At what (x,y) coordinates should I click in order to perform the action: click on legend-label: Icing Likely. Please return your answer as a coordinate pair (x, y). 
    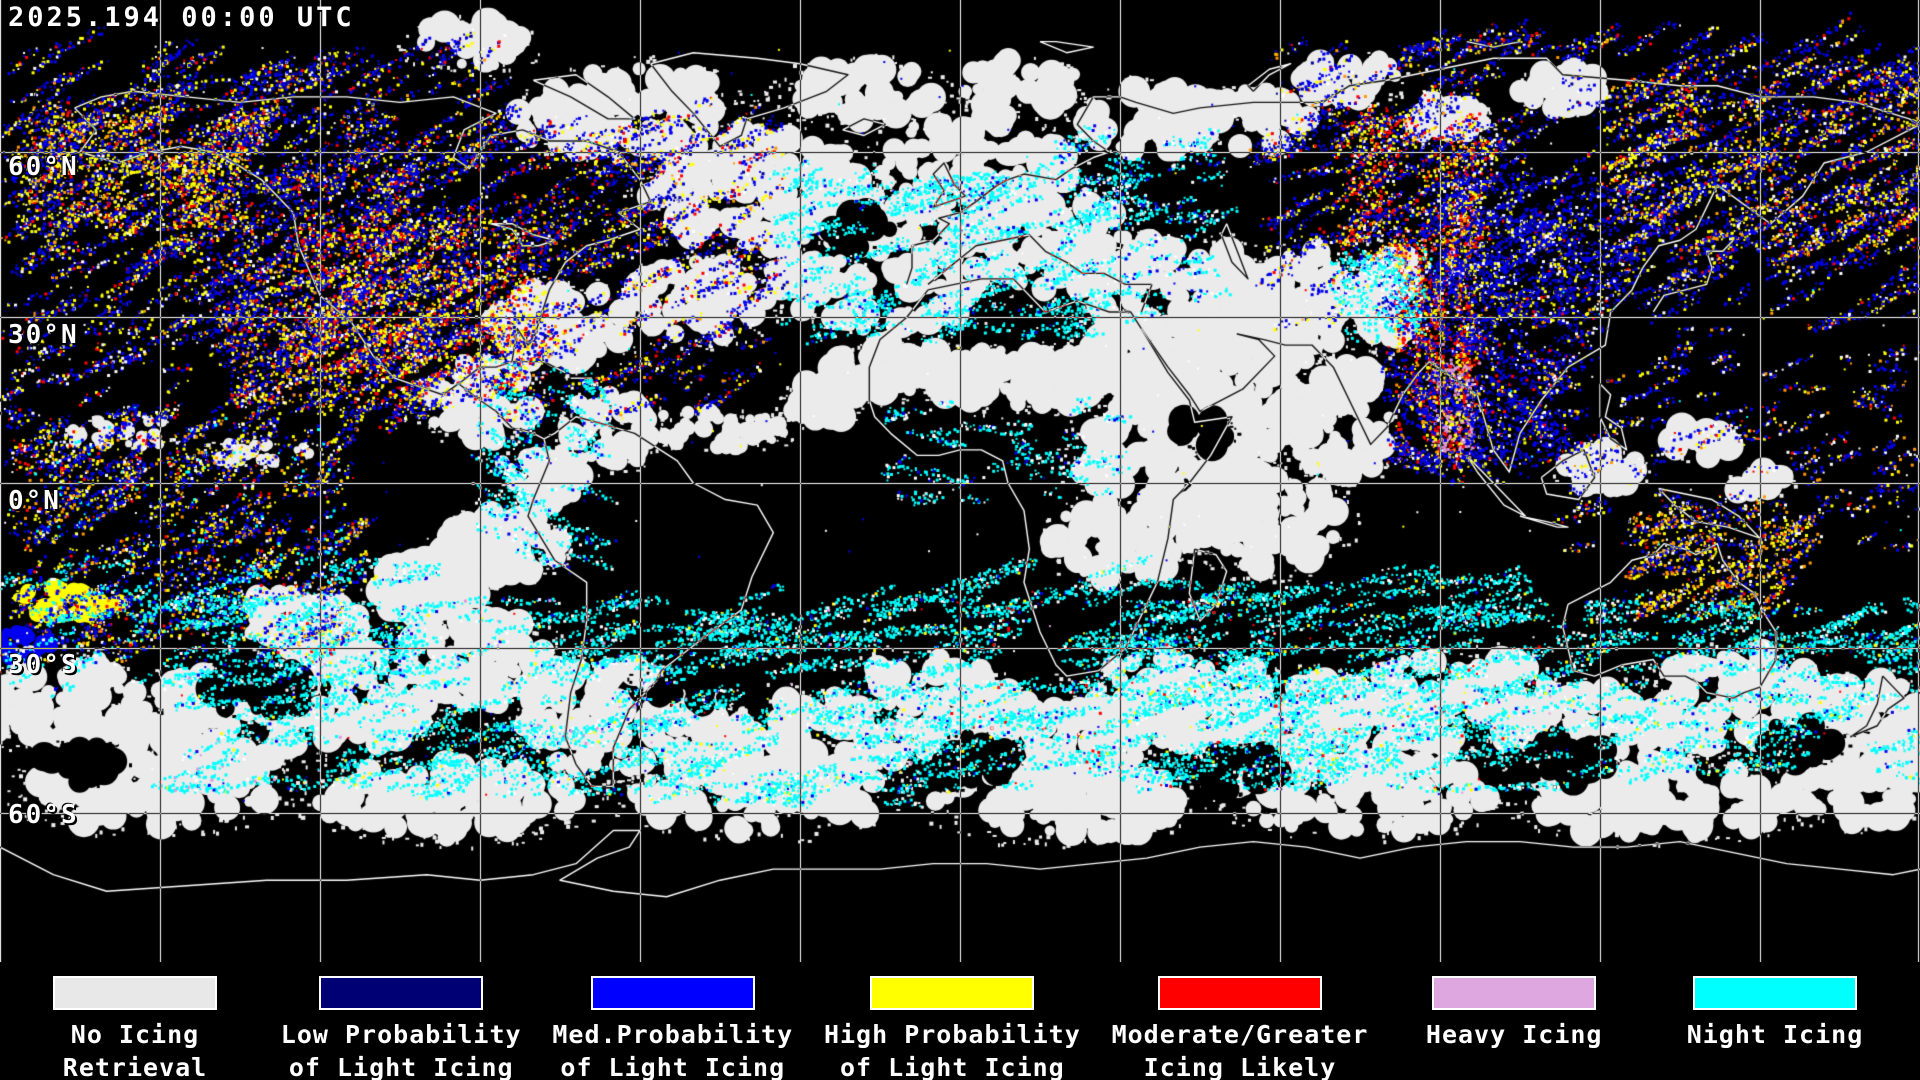
    Looking at the image, I should click on (1240, 1066).